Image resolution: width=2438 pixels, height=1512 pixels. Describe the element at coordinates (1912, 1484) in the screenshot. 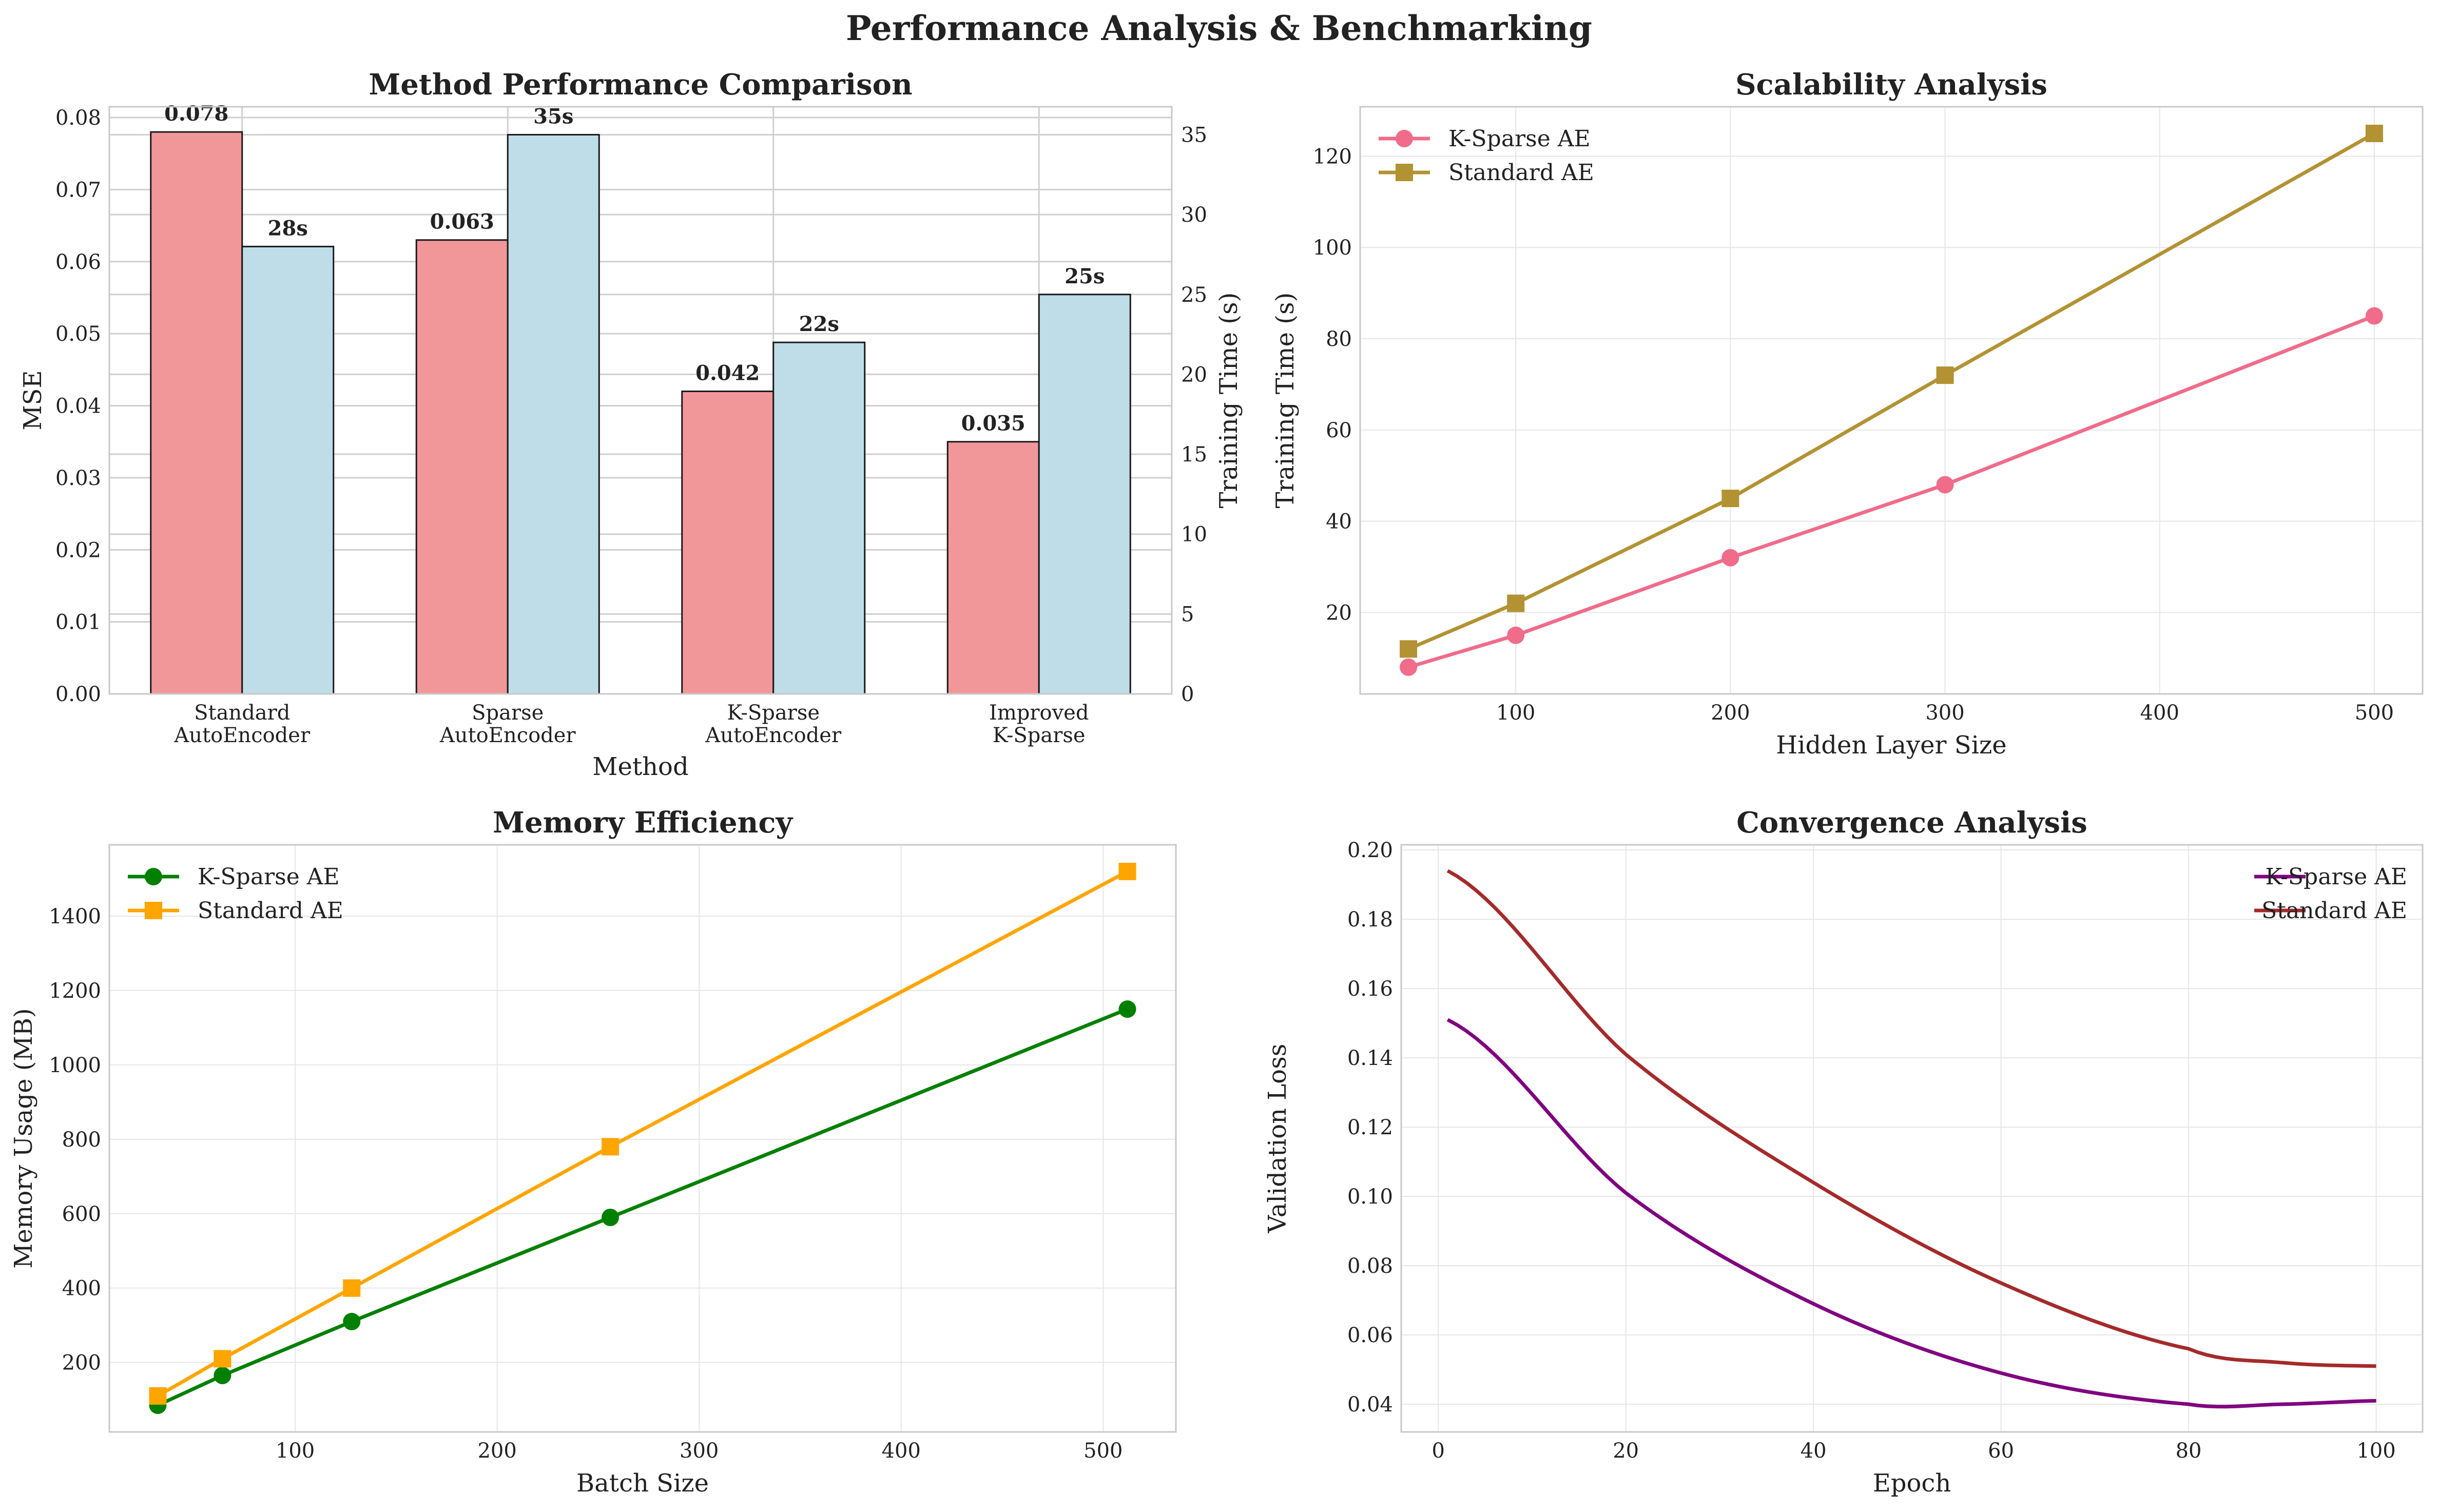

I see `x-axis-label: Epoch` at that location.